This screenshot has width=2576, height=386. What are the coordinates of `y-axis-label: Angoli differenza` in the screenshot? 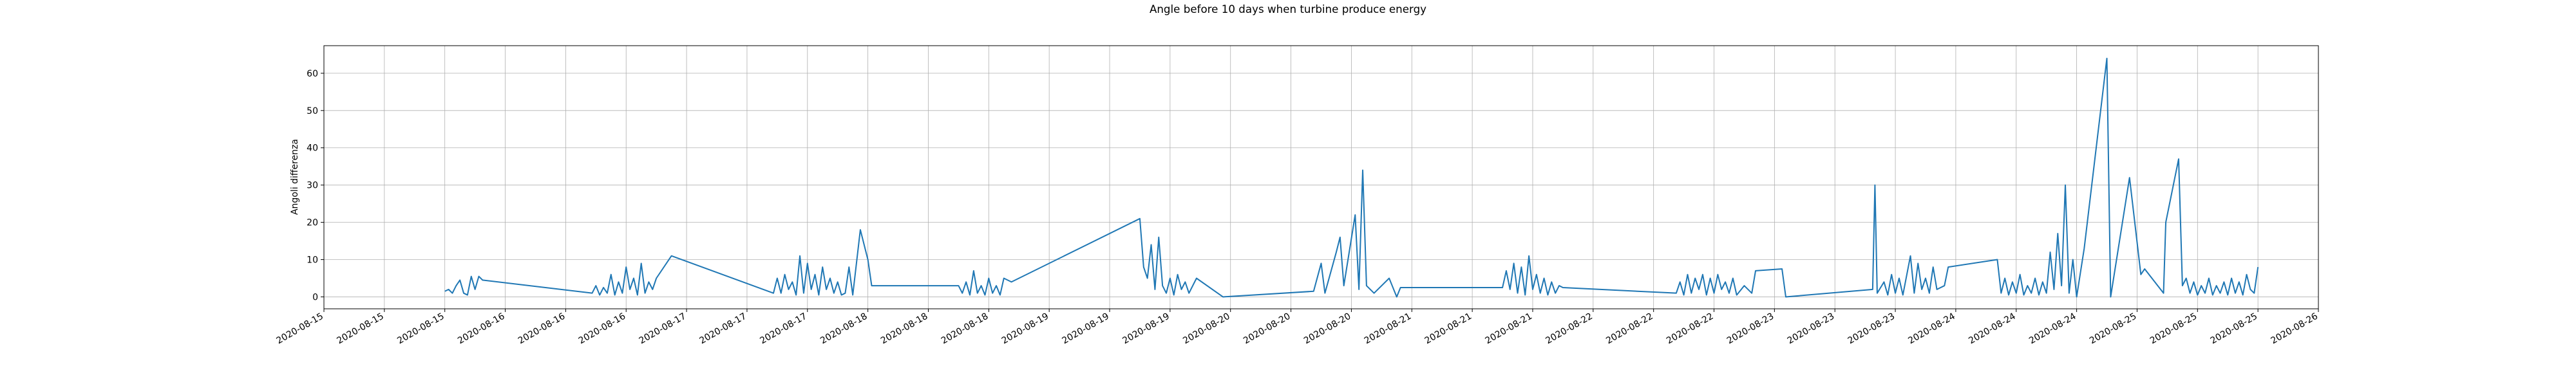 It's located at (295, 177).